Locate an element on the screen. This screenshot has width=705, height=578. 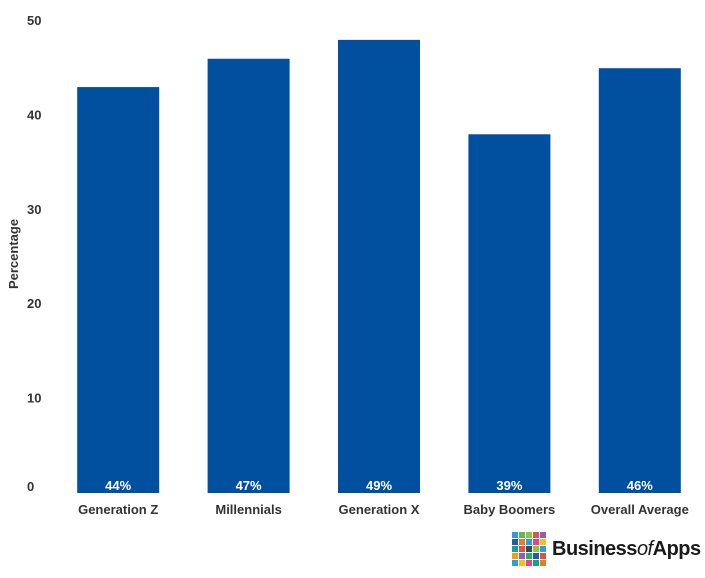
x-tick-label: Generation Z is located at coordinates (118, 509).